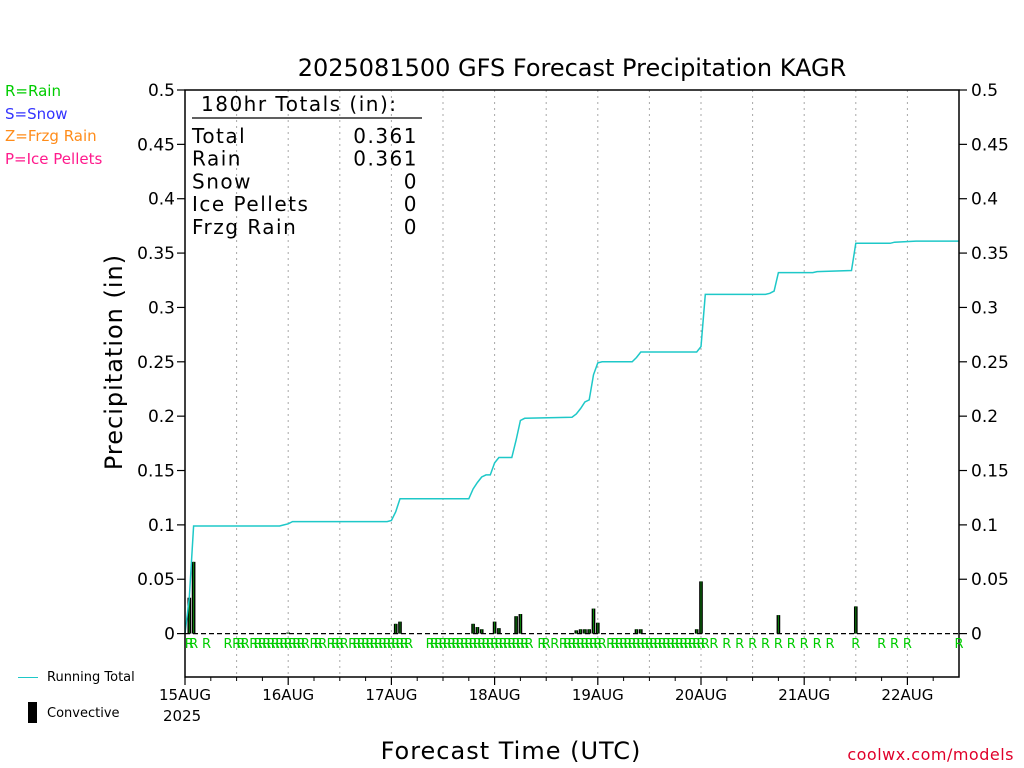  What do you see at coordinates (299, 104) in the screenshot?
I see `totals-header: 180hr Totals (in):` at bounding box center [299, 104].